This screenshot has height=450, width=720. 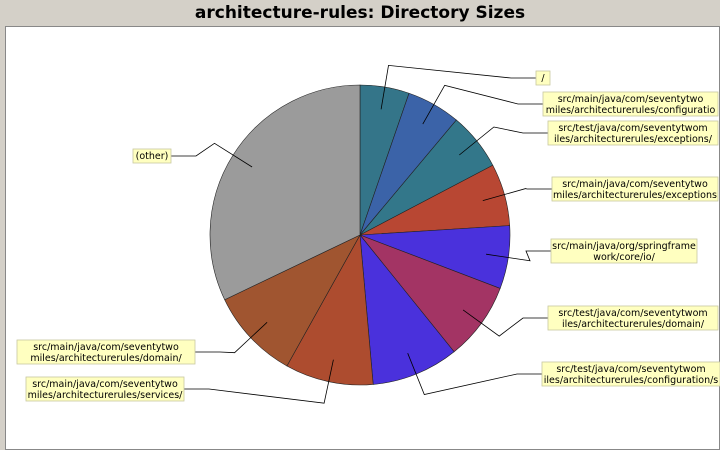 What do you see at coordinates (360, 13) in the screenshot?
I see `chart-title: architecture-rules: Directory Sizes` at bounding box center [360, 13].